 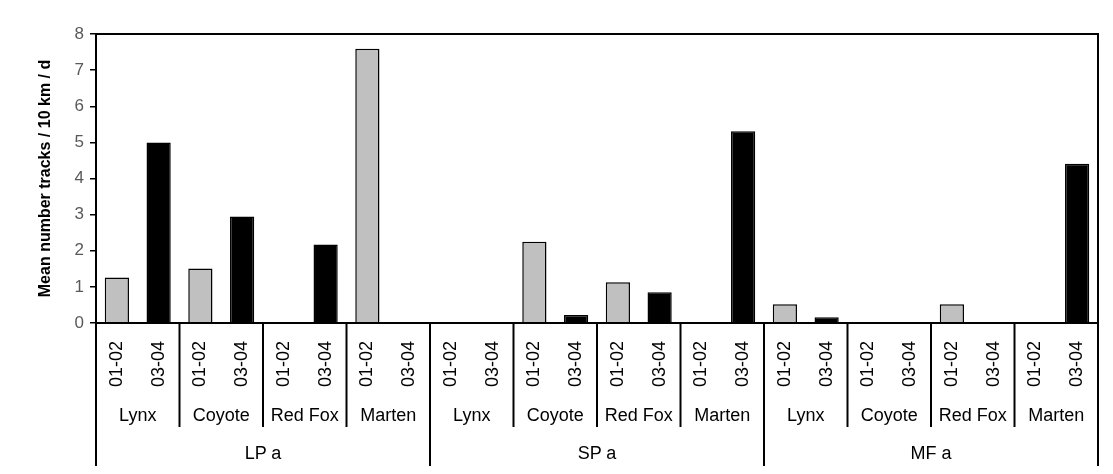 I want to click on y-tick-label: 2, so click(x=79, y=250).